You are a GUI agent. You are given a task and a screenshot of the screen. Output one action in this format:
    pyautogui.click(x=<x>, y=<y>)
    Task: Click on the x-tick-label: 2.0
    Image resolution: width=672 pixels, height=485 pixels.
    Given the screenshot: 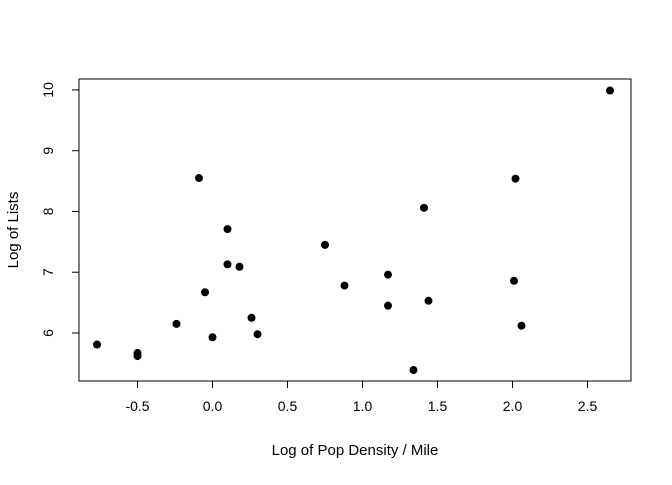 What is the action you would take?
    pyautogui.click(x=513, y=406)
    